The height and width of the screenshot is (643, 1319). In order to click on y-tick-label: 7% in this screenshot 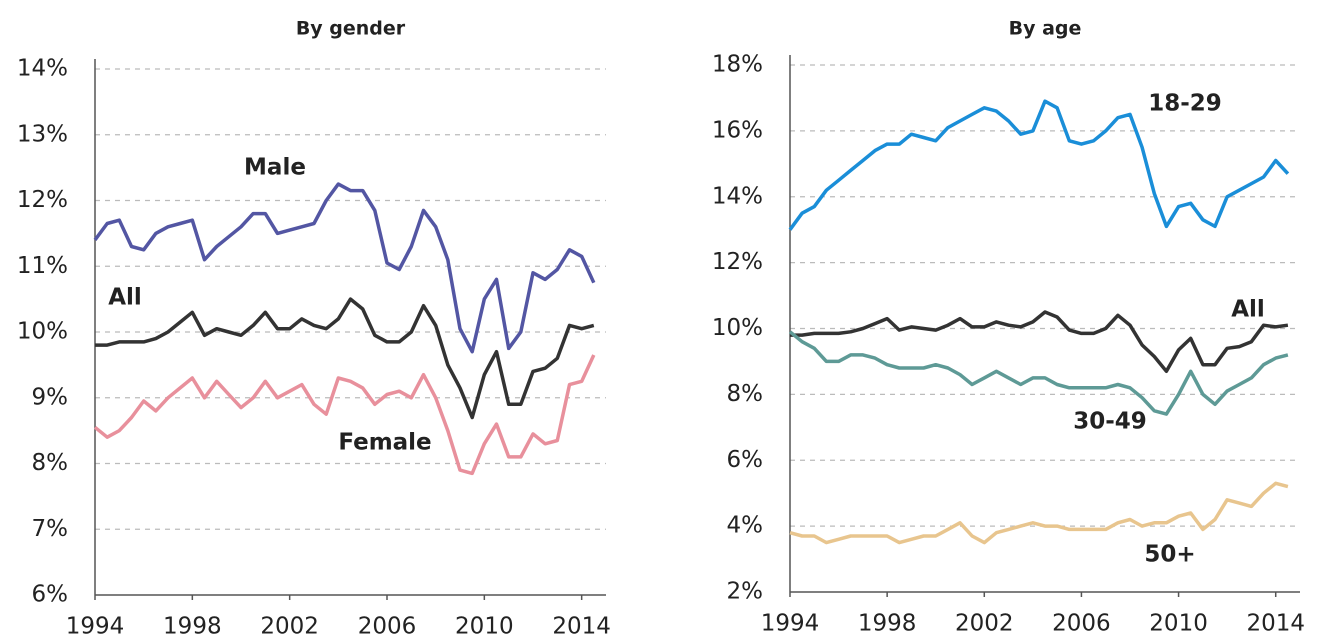, I will do `click(50, 529)`.